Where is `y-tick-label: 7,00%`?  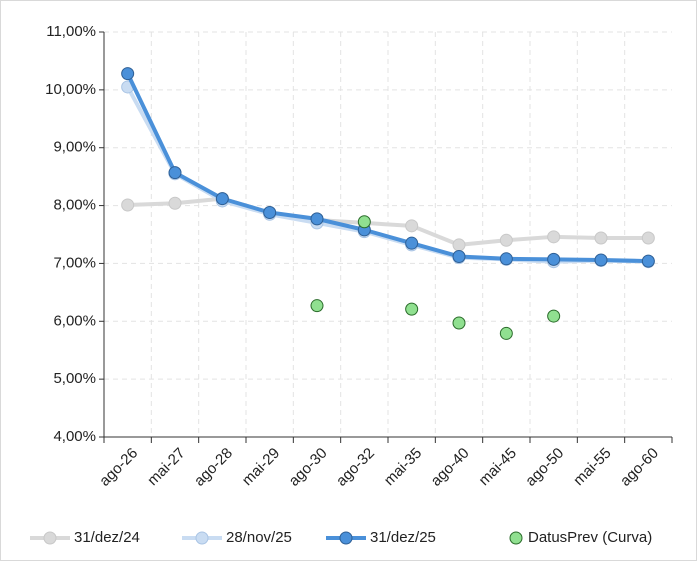 y-tick-label: 7,00% is located at coordinates (74, 262).